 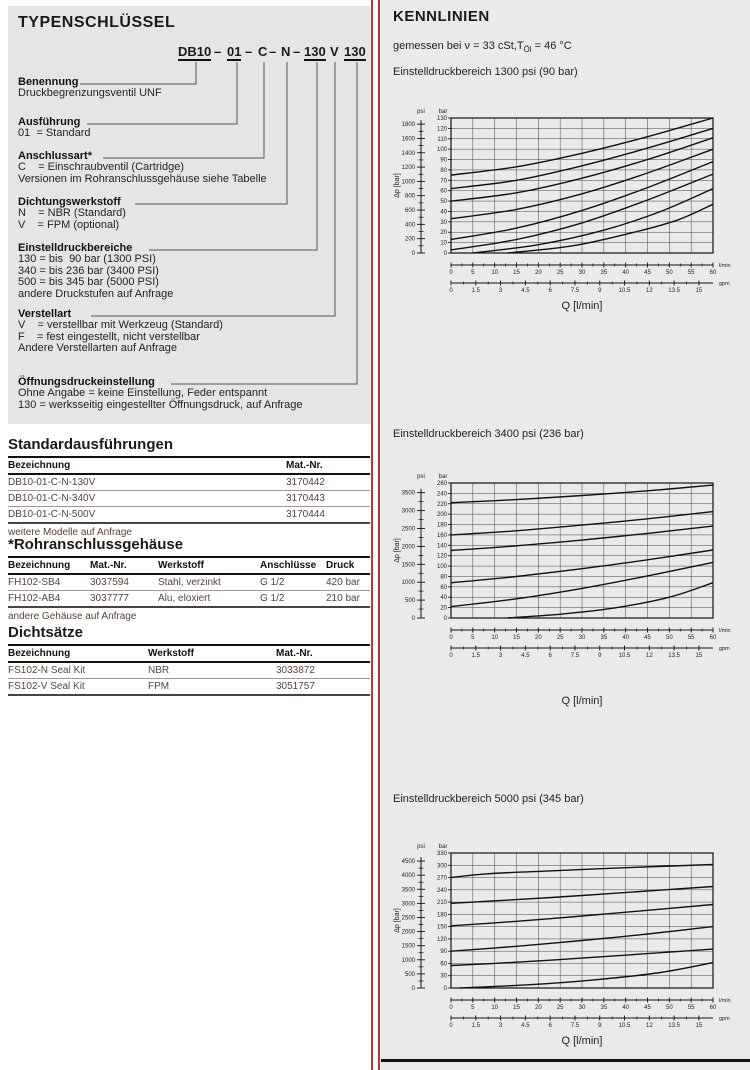 I want to click on table-cell: 210 bar, so click(x=348, y=599).